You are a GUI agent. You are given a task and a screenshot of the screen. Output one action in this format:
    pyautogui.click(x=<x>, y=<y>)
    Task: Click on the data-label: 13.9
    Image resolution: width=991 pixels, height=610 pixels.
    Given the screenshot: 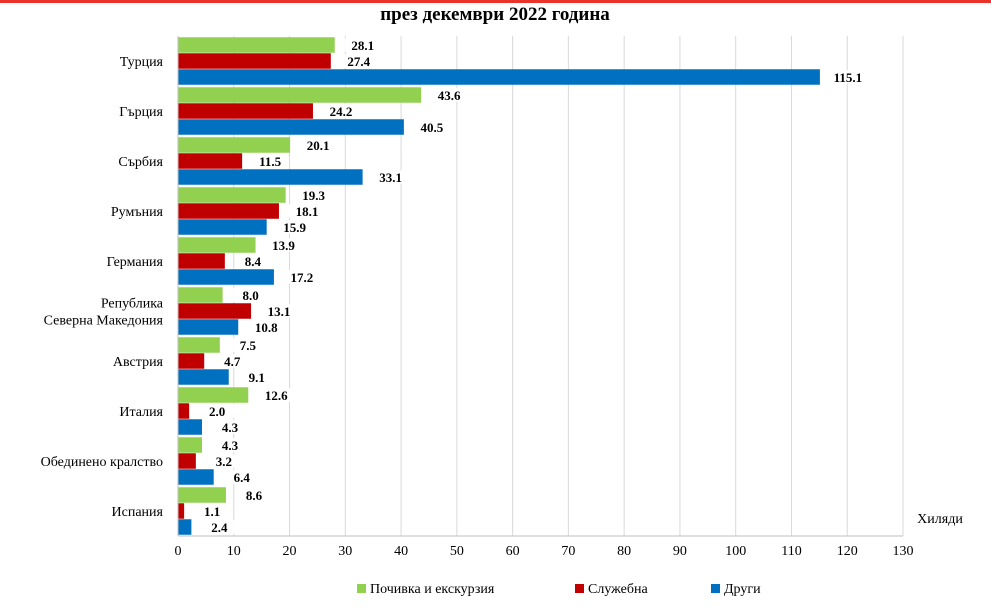 What is the action you would take?
    pyautogui.click(x=283, y=245)
    